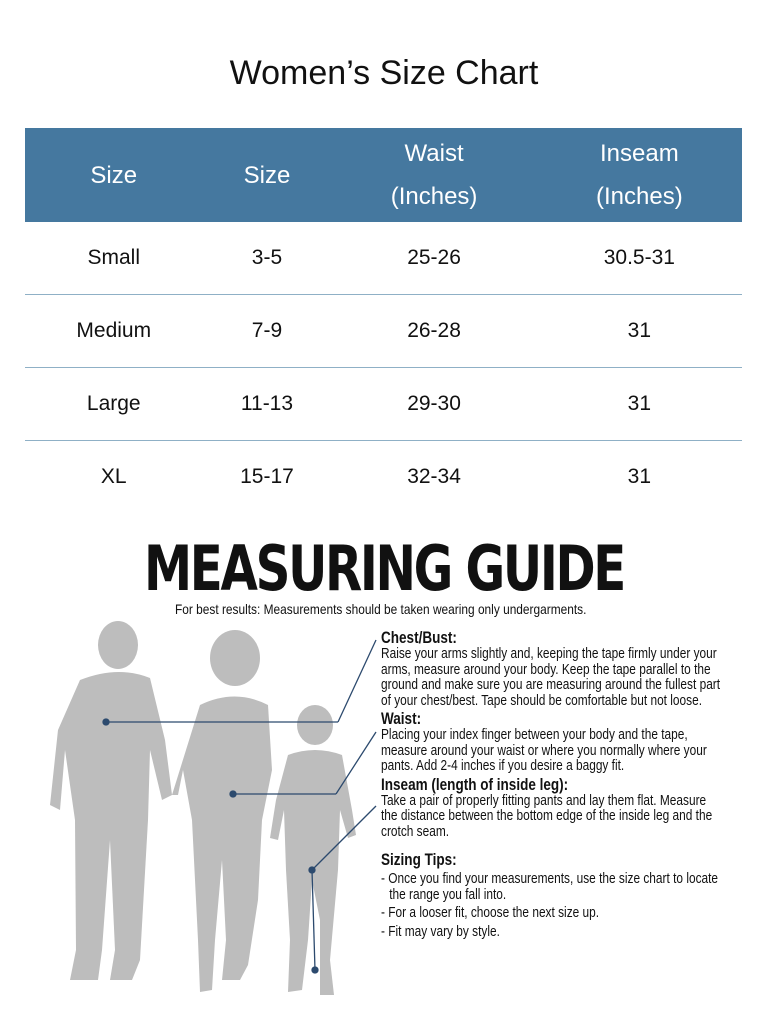  I want to click on table-cell: 30.5-31, so click(639, 258).